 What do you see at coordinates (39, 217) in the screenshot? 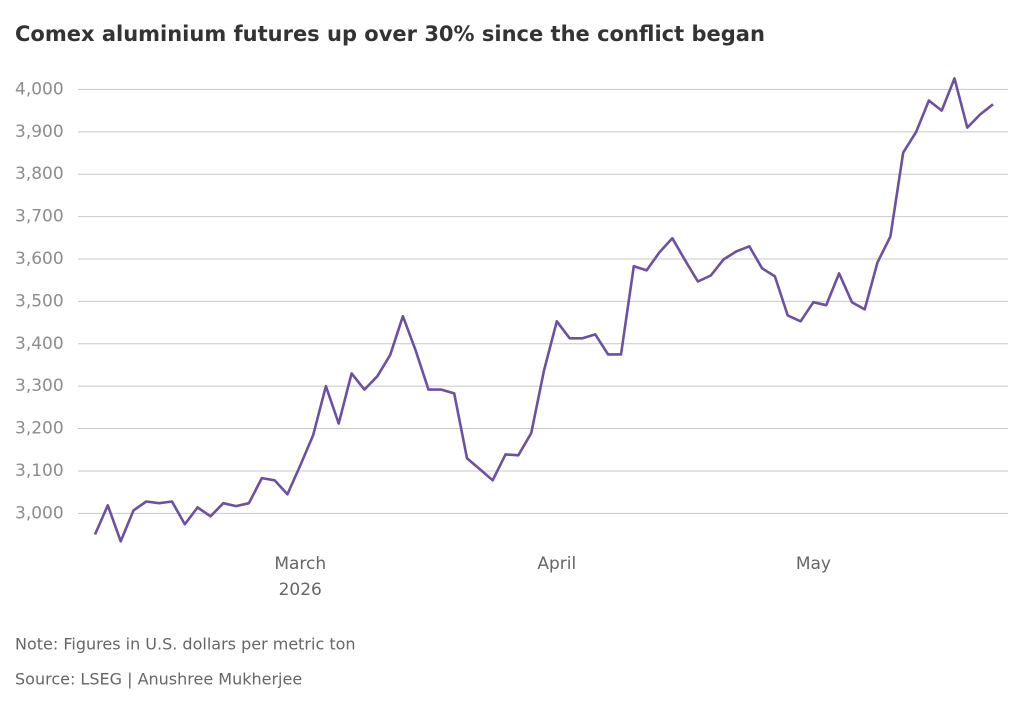
I see `y-tick-label: 3,700` at bounding box center [39, 217].